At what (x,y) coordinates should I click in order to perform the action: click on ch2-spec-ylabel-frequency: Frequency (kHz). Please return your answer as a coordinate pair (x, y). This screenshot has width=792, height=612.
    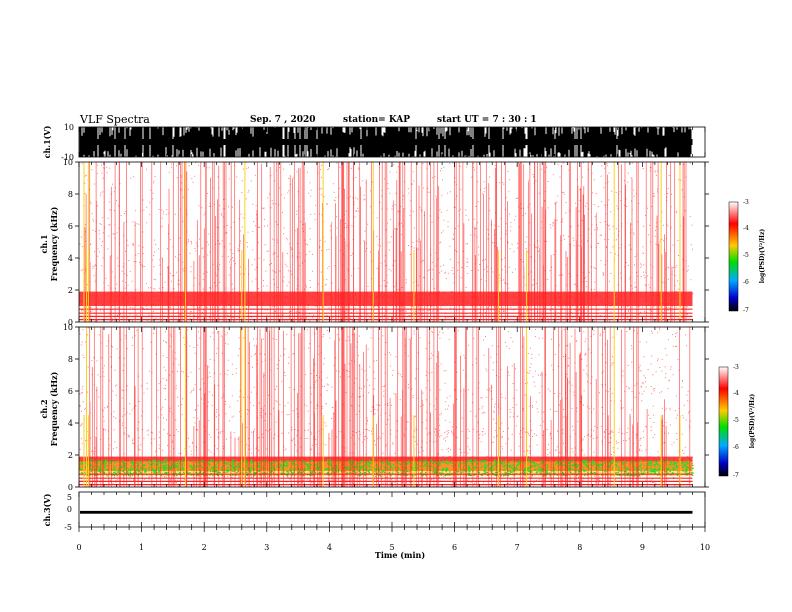
    Looking at the image, I should click on (54, 408).